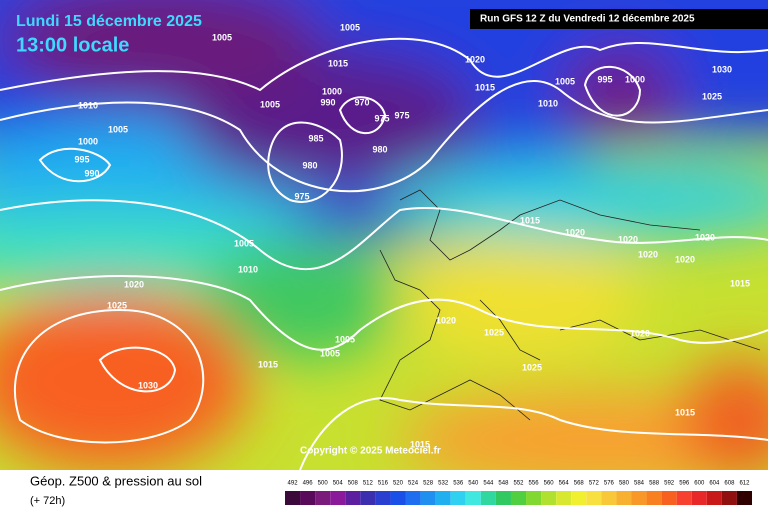  Describe the element at coordinates (534, 484) in the screenshot. I see `colorbar-label: 556` at that location.